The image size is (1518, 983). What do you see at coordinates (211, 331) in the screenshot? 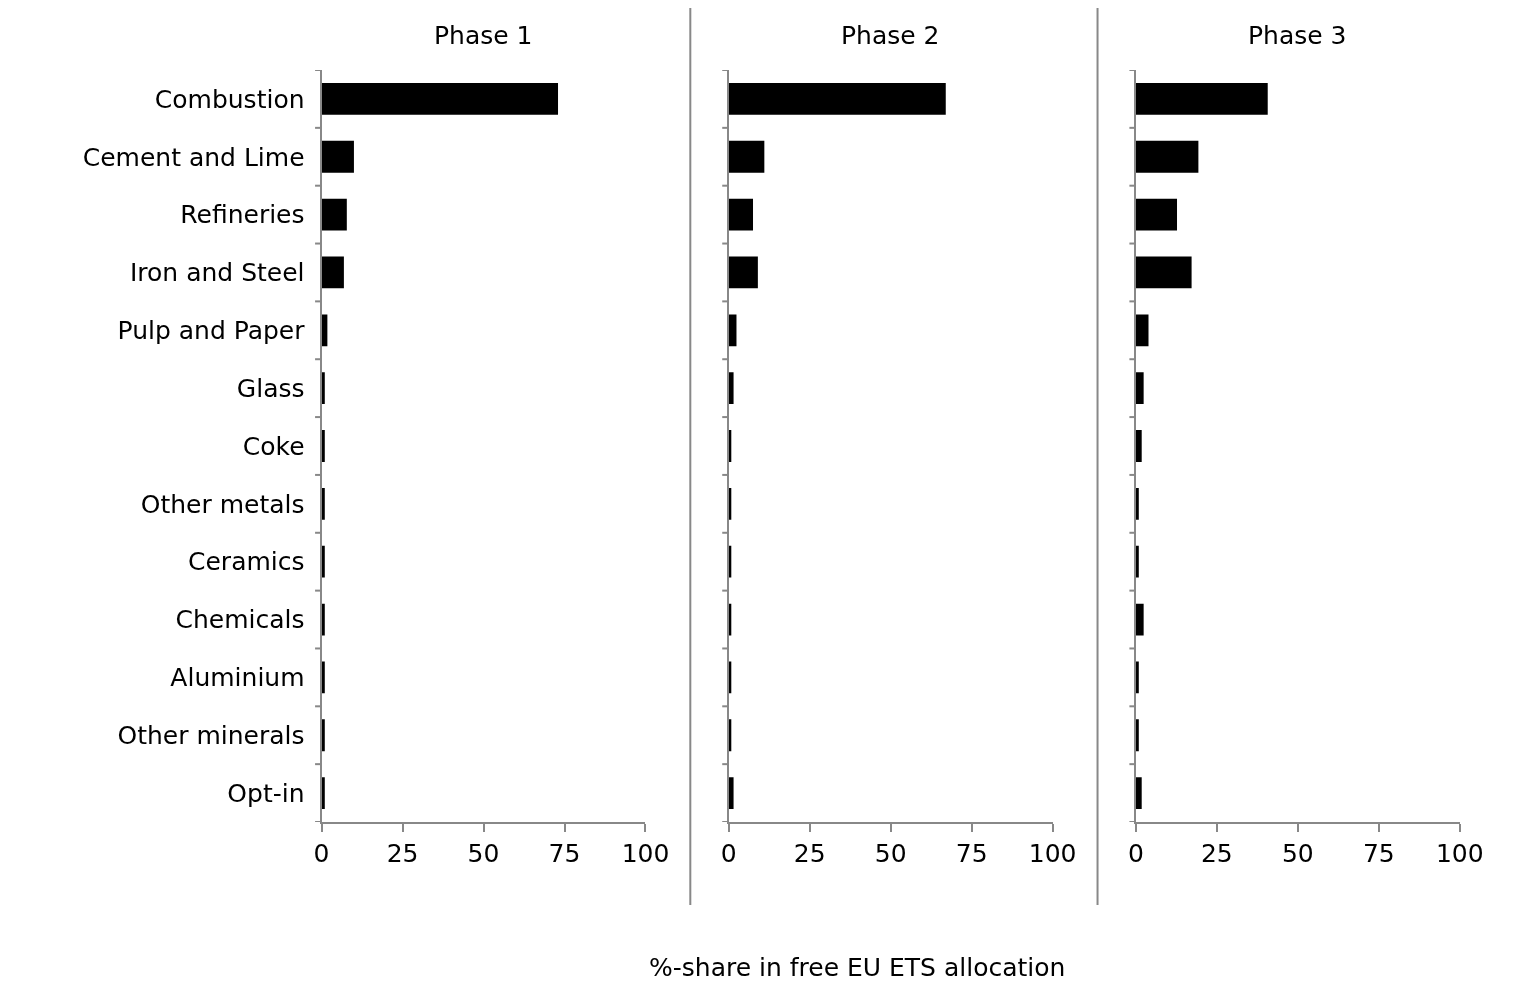
I see `y-tick-label: Pulp and Paper` at bounding box center [211, 331].